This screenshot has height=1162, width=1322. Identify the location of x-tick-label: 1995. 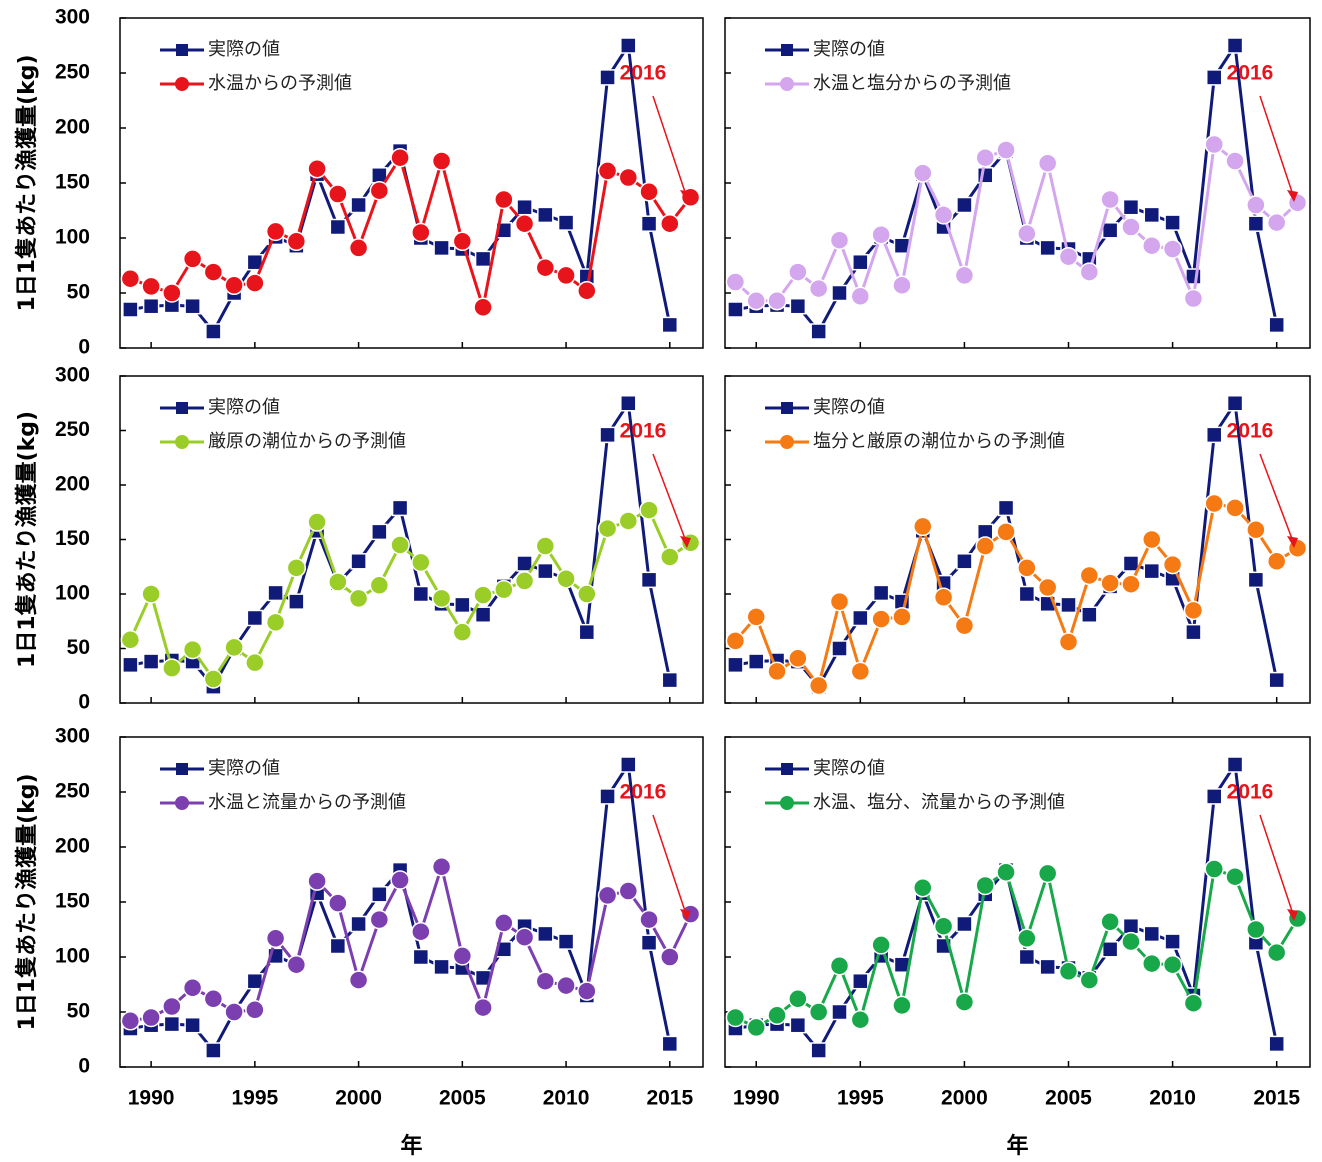
(860, 1098).